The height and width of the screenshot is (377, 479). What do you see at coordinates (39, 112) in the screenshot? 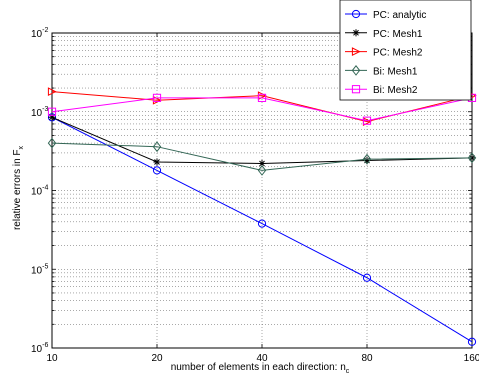
I see `y-tick-label: 10⁻³` at bounding box center [39, 112].